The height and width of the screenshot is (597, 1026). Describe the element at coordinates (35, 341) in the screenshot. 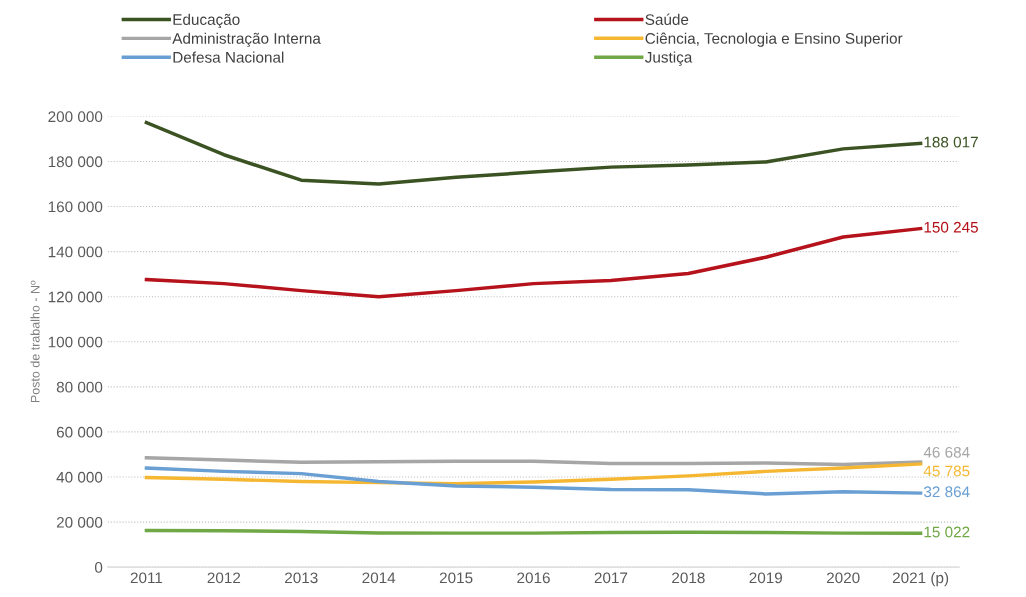

I see `y-axis-title: Posto de trabalho - Nº` at that location.